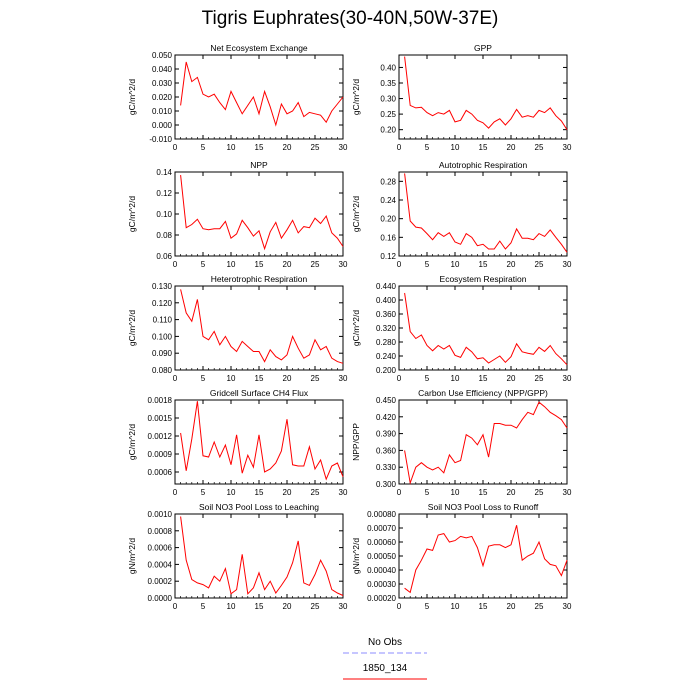 Image resolution: width=700 pixels, height=700 pixels. I want to click on panel-10-frame, so click(483, 556).